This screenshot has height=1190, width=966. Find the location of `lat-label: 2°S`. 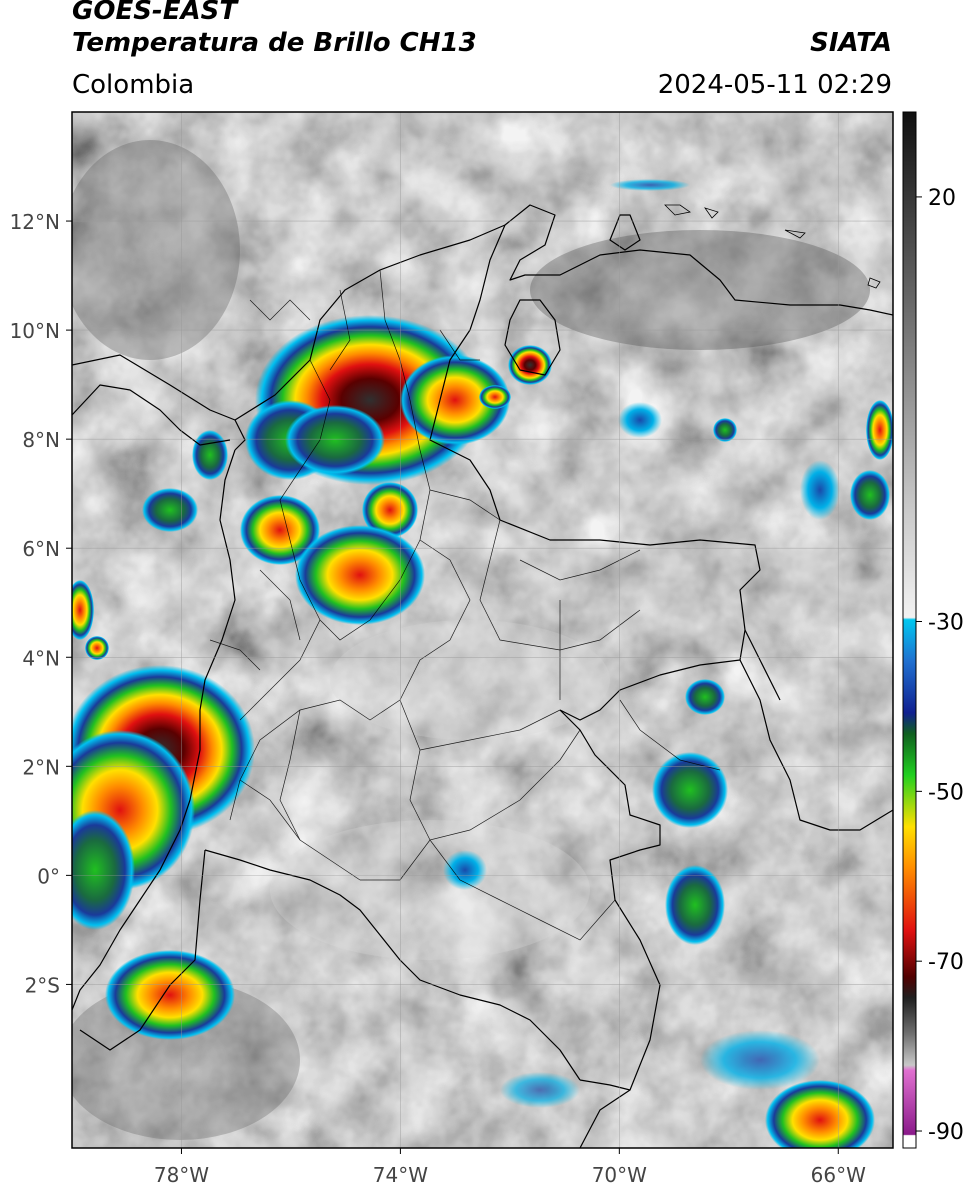

lat-label: 2°S is located at coordinates (42, 985).